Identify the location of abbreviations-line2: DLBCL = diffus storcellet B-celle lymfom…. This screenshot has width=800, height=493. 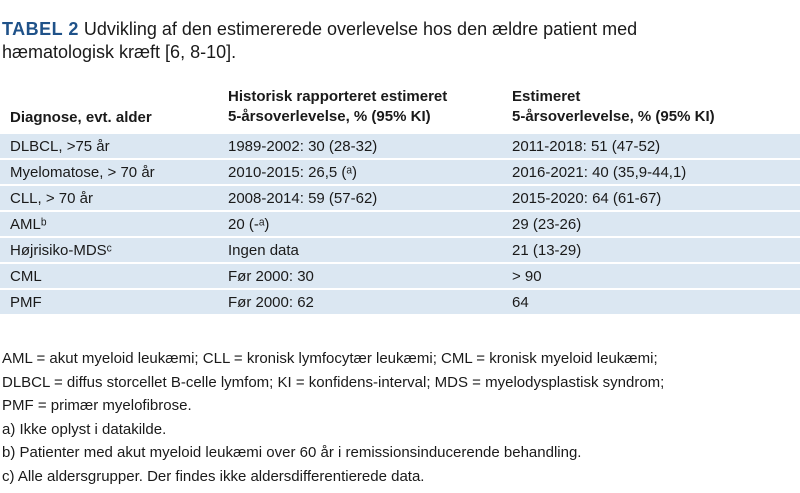
(333, 382).